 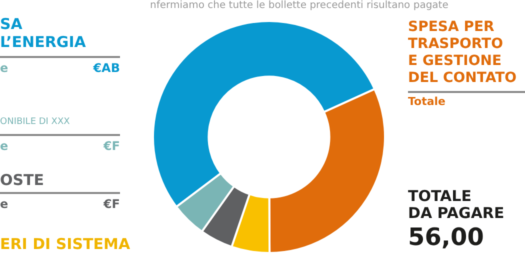 I want to click on text: Totale, so click(x=427, y=101).